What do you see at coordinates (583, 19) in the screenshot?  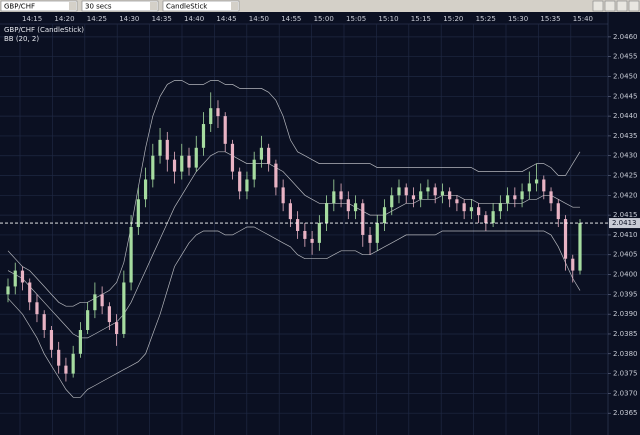 I see `x-tick-label: 15:40` at bounding box center [583, 19].